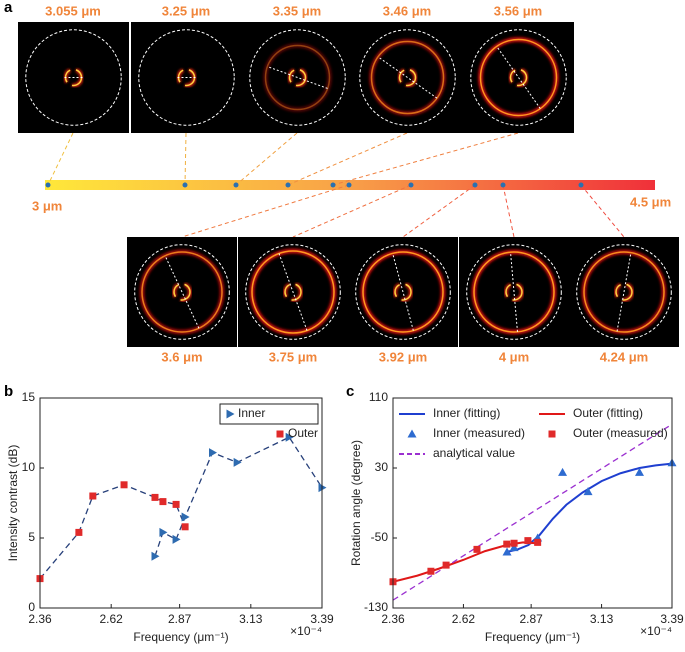  Describe the element at coordinates (650, 201) in the screenshot. I see `bar-end-label: 4.5 μm` at that location.